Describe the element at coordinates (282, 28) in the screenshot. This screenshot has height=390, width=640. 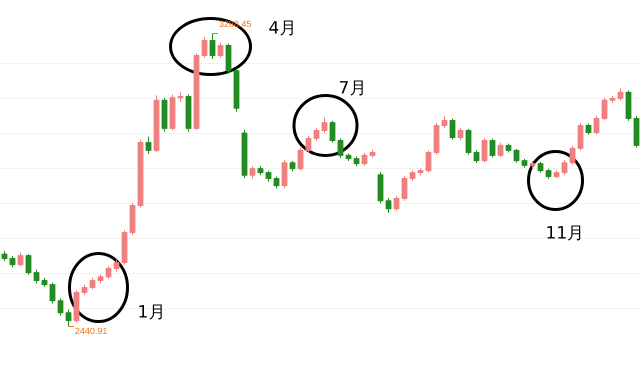
I see `annotation: 4月` at that location.